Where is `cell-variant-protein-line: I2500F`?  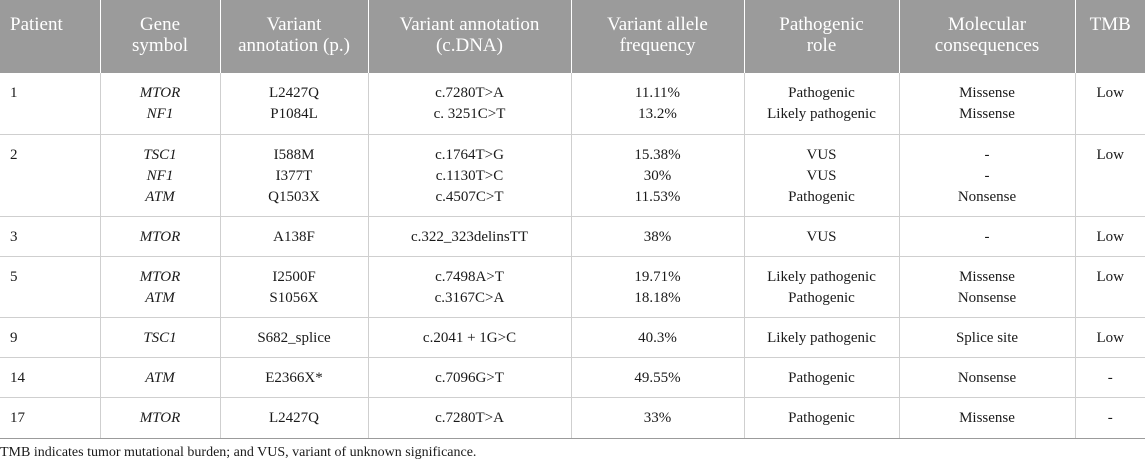 cell-variant-protein-line: I2500F is located at coordinates (294, 276).